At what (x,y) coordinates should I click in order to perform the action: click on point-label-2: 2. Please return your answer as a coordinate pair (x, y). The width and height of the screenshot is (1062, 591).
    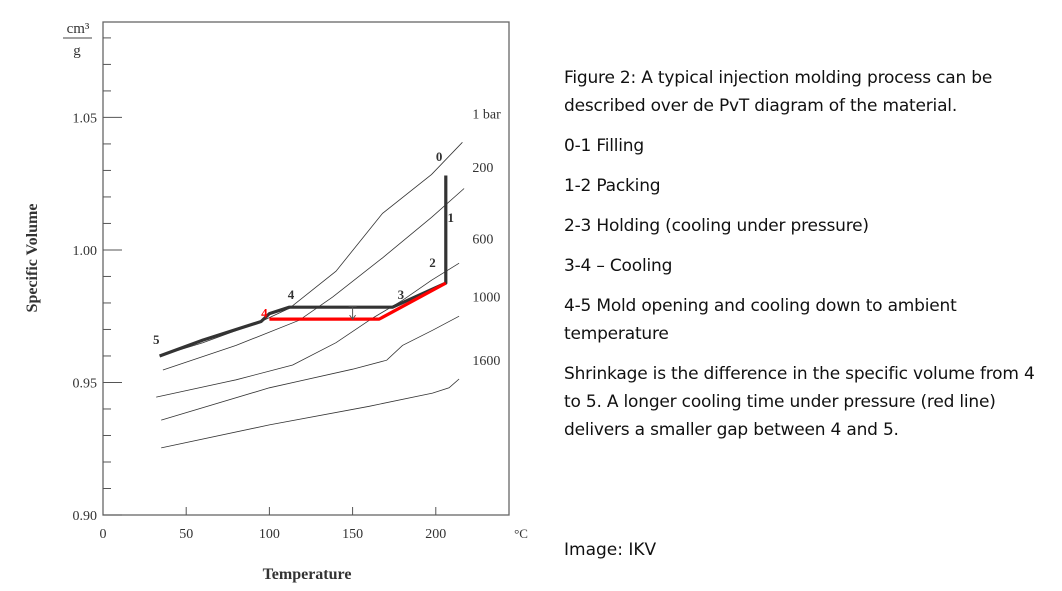
    Looking at the image, I should click on (432, 262).